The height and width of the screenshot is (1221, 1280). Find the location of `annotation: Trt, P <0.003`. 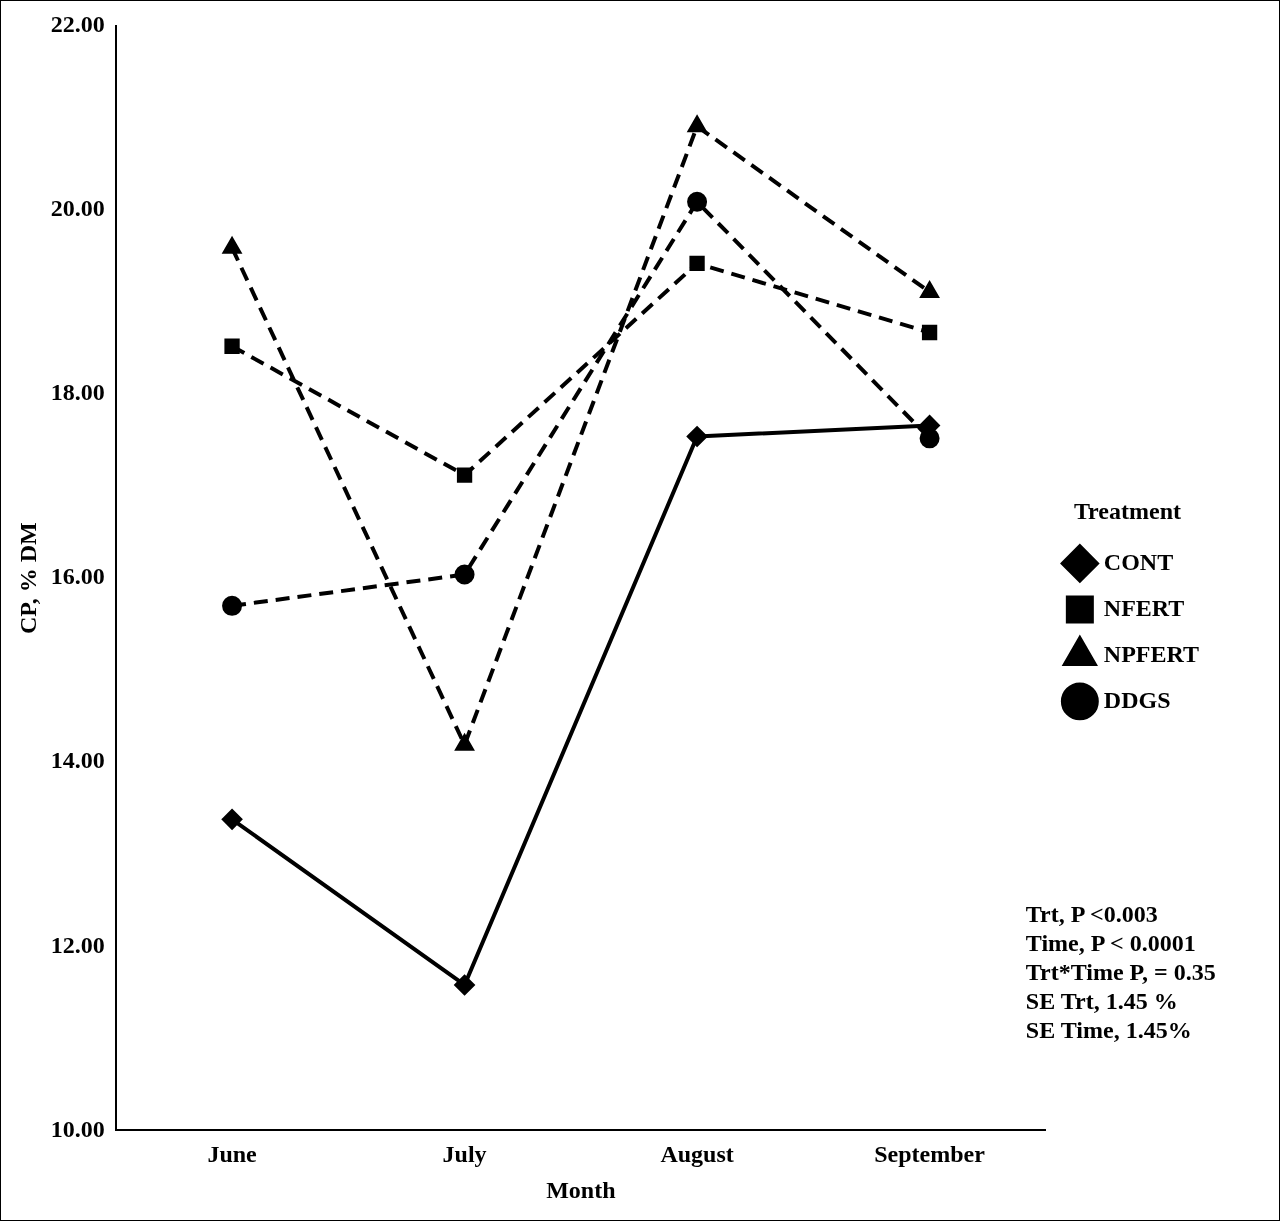

annotation: Trt, P <0.003 is located at coordinates (1092, 915).